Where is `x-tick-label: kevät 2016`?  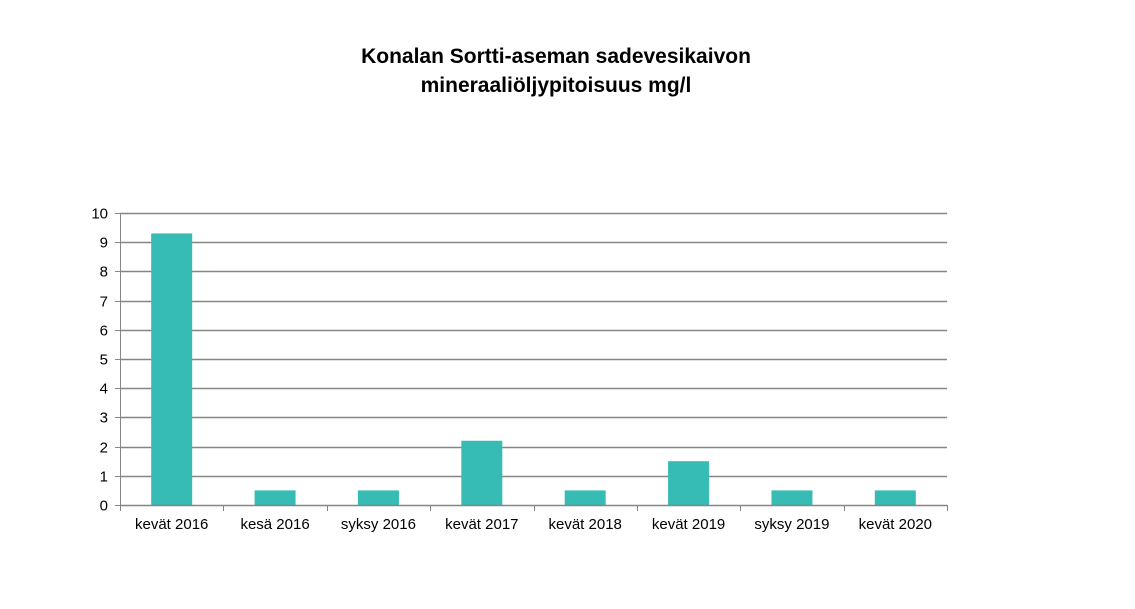
x-tick-label: kevät 2016 is located at coordinates (171, 524).